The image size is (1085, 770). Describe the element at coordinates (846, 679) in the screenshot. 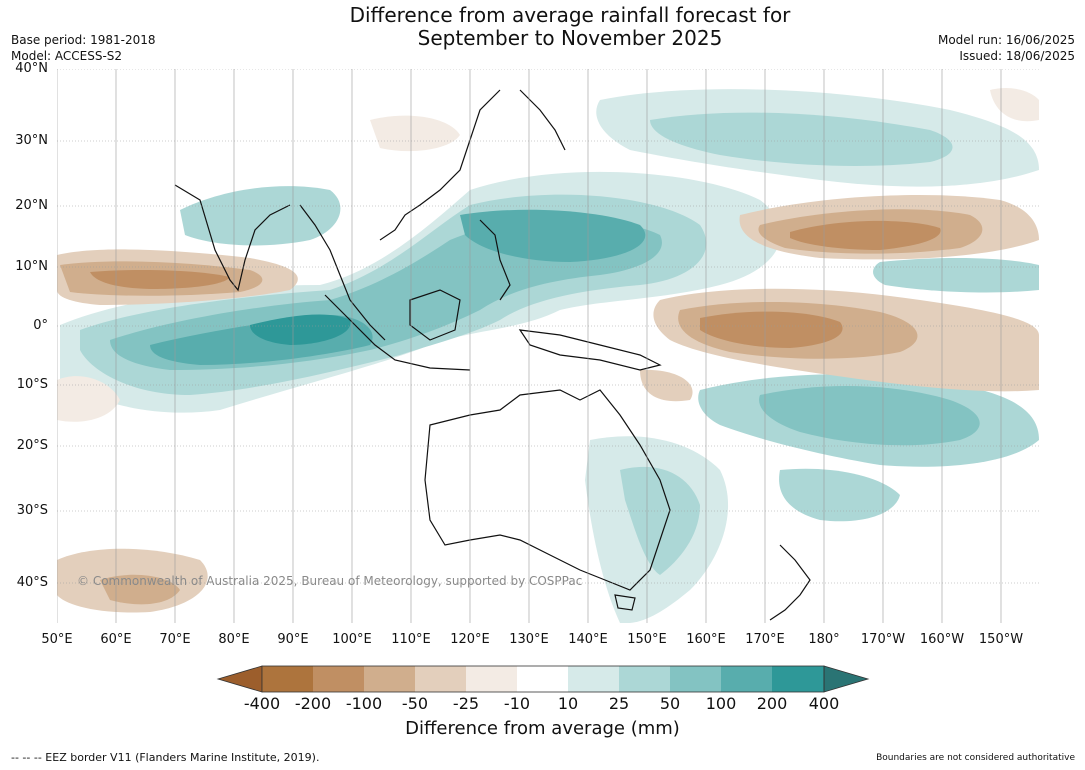

I see `colorbar-max-arrow` at that location.